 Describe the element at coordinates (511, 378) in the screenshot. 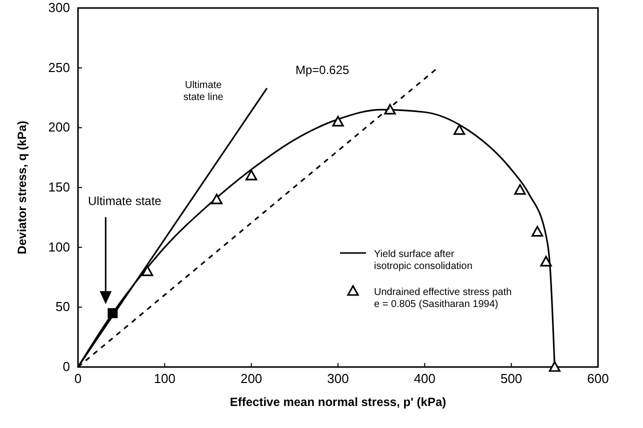

I see `x-tick-label: 500` at that location.